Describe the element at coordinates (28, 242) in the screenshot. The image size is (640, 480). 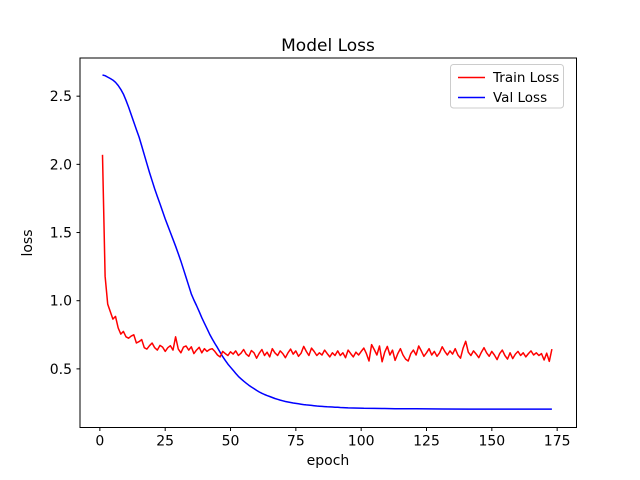
I see `y-axis-label: loss` at that location.